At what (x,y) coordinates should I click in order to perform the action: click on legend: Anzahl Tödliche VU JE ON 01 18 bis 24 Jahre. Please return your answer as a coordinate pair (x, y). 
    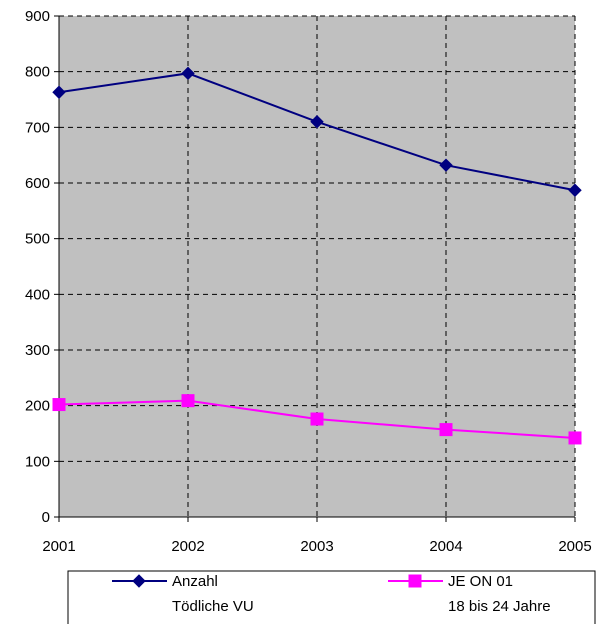
    Looking at the image, I should click on (331, 597).